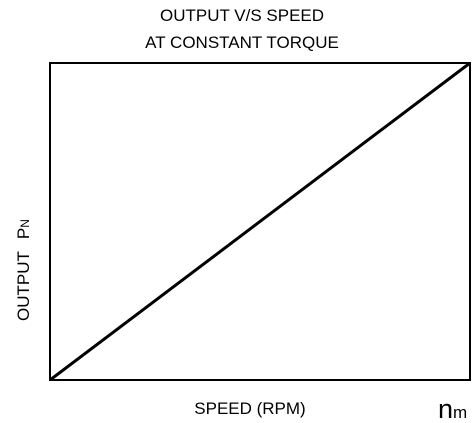  What do you see at coordinates (249, 408) in the screenshot?
I see `x-axis-label: SPEED (RPM)` at bounding box center [249, 408].